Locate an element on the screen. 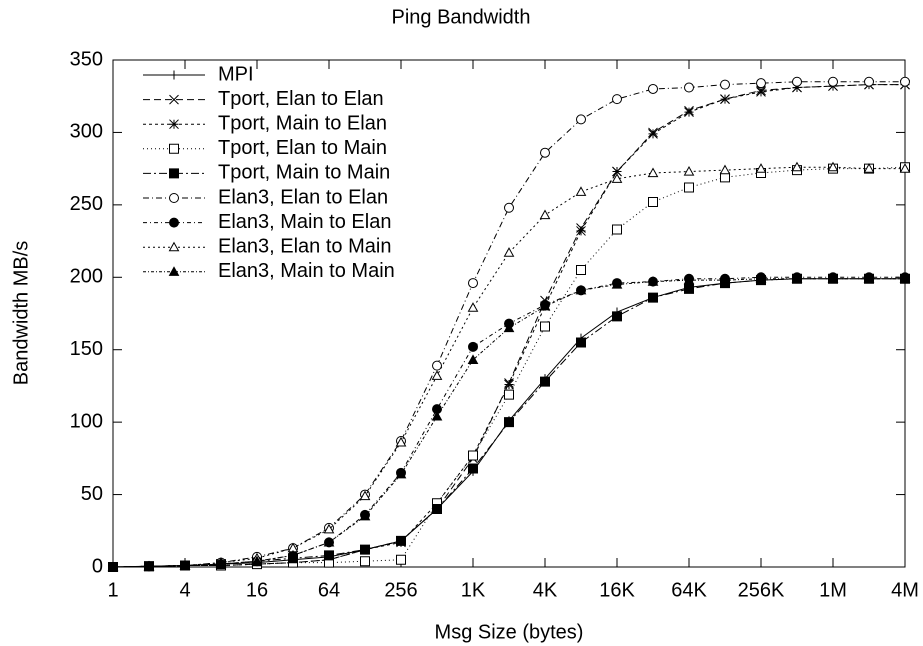  x-tick-label: 64K is located at coordinates (689, 590).